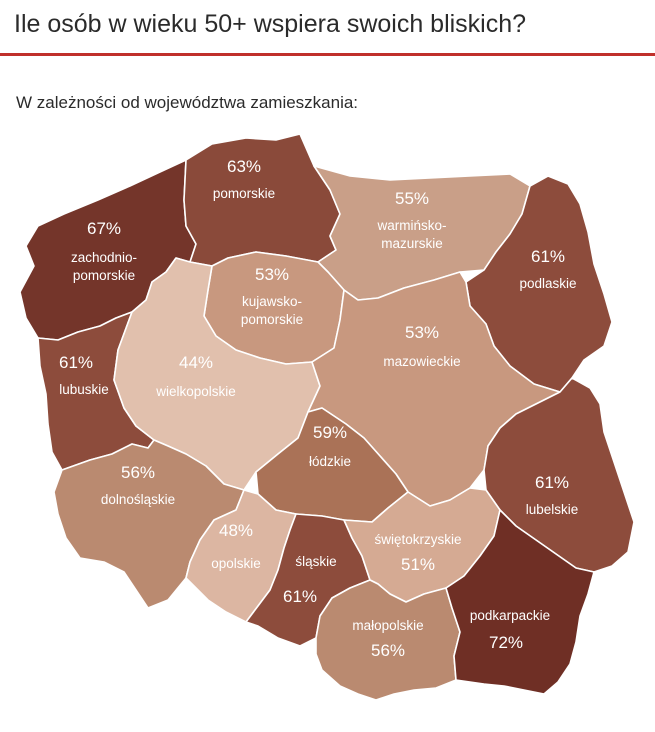 This screenshot has height=732, width=655. I want to click on region-name-slaskie: śląskie, so click(315, 561).